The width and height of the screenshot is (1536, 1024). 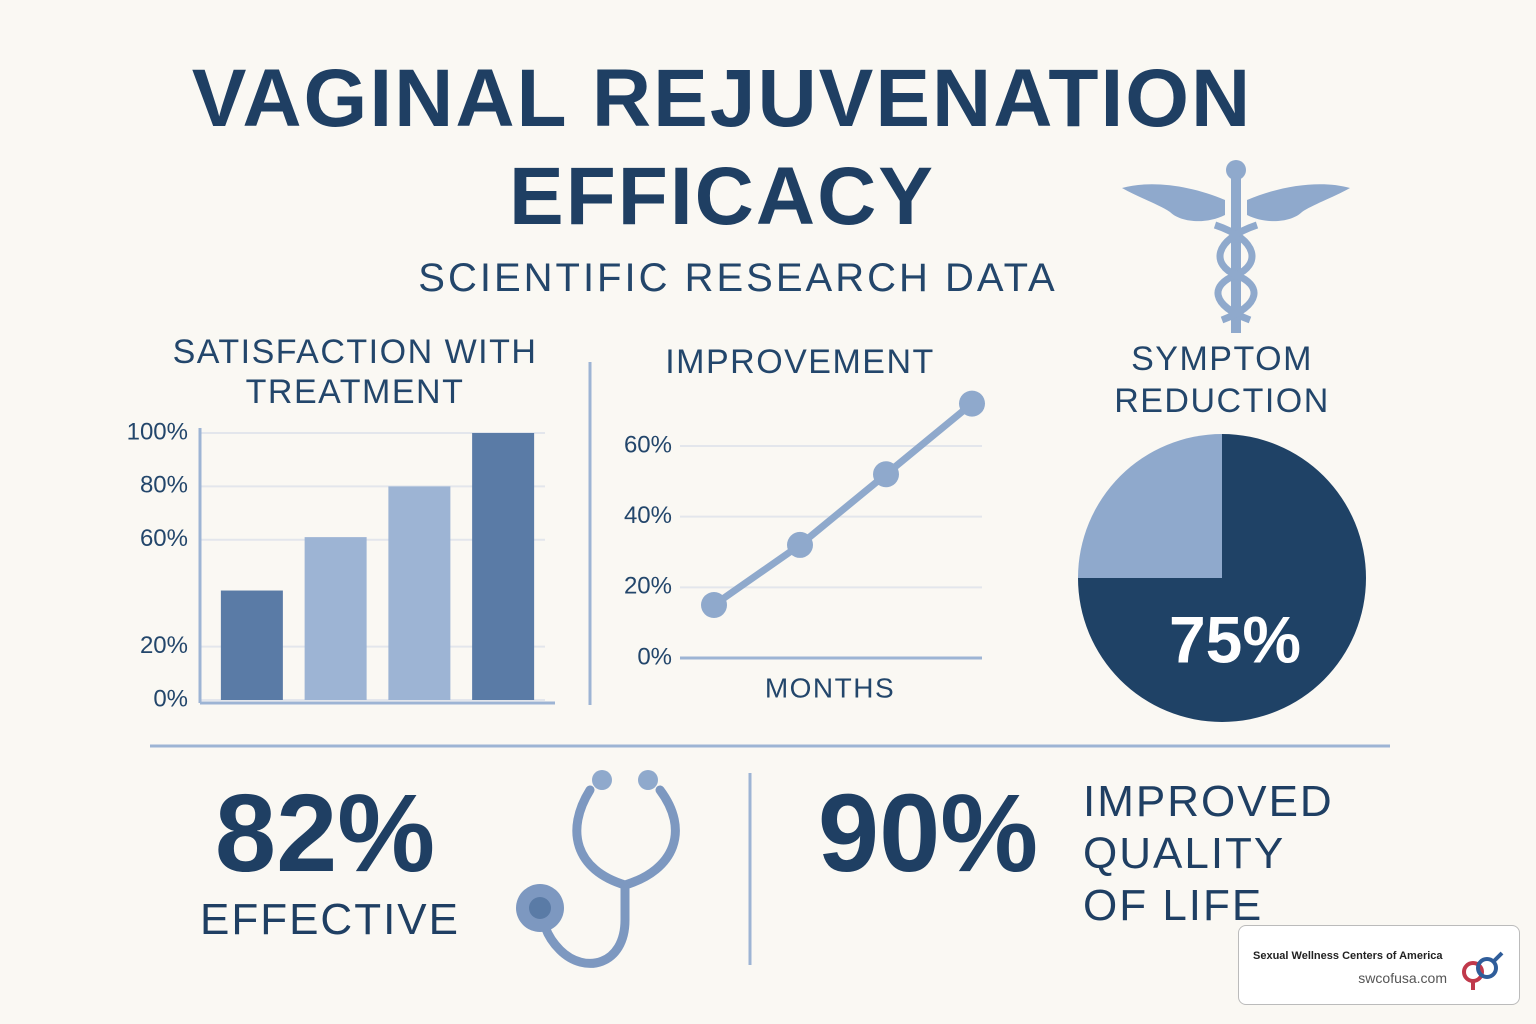 I want to click on title: VAGINAL REJUVENATION EFFICACY, so click(x=722, y=147).